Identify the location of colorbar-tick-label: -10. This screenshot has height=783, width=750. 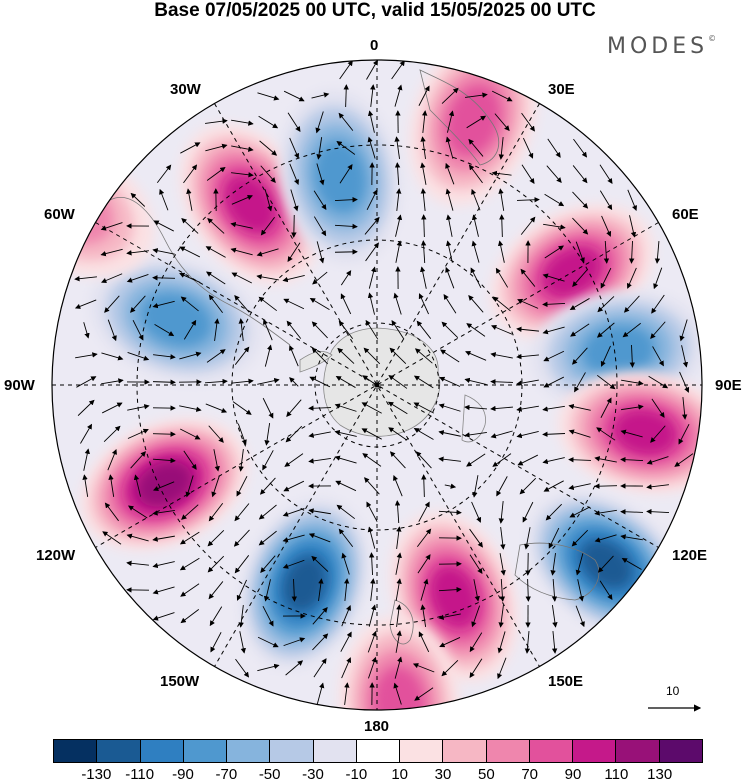
(356, 774).